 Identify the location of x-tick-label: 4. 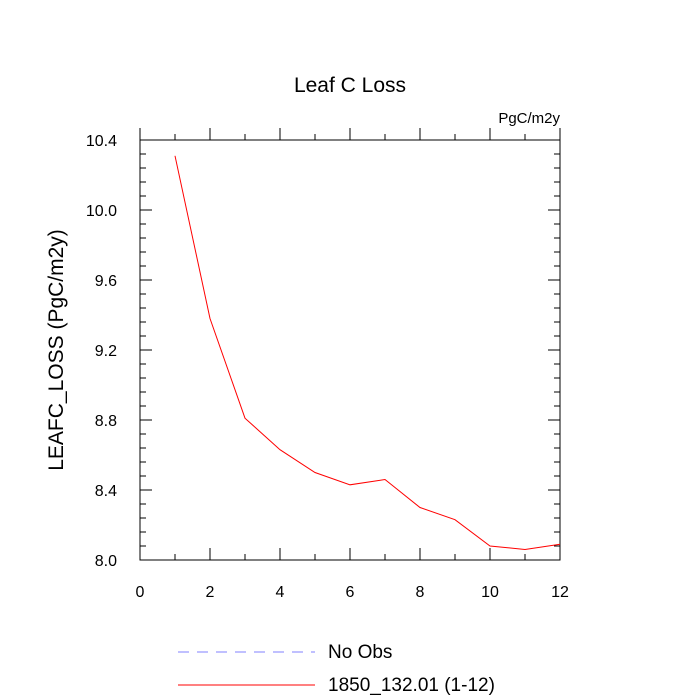
(280, 592).